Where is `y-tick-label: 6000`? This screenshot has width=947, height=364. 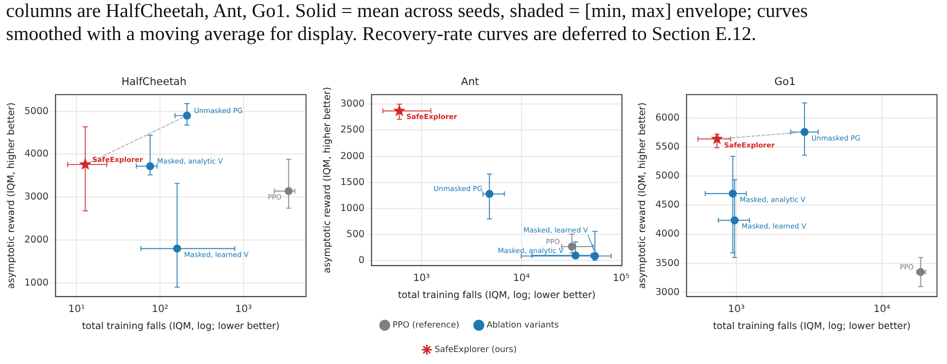 y-tick-label: 6000 is located at coordinates (668, 118).